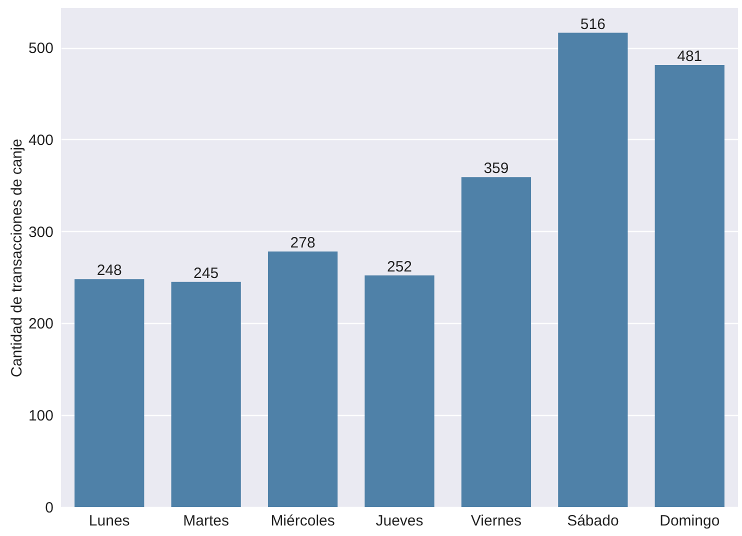  Describe the element at coordinates (206, 273) in the screenshot. I see `data-label: 245` at that location.